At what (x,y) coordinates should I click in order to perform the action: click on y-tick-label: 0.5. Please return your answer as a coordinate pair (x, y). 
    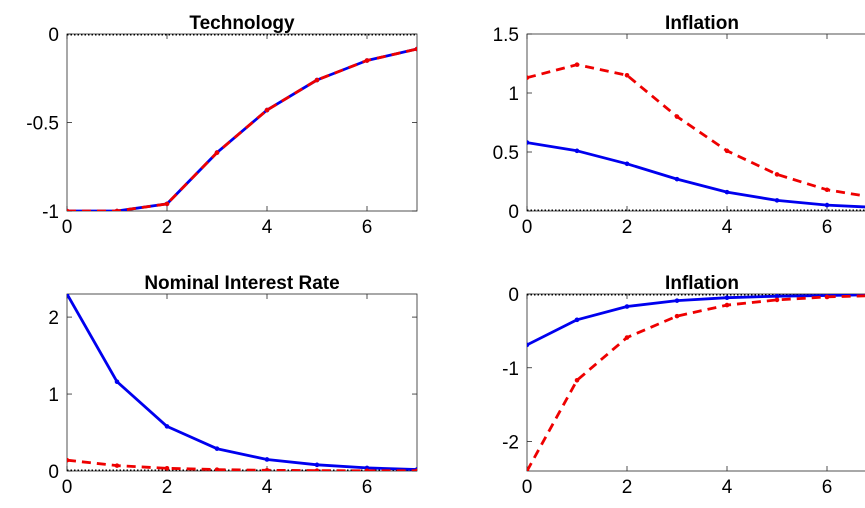
    Looking at the image, I should click on (506, 153).